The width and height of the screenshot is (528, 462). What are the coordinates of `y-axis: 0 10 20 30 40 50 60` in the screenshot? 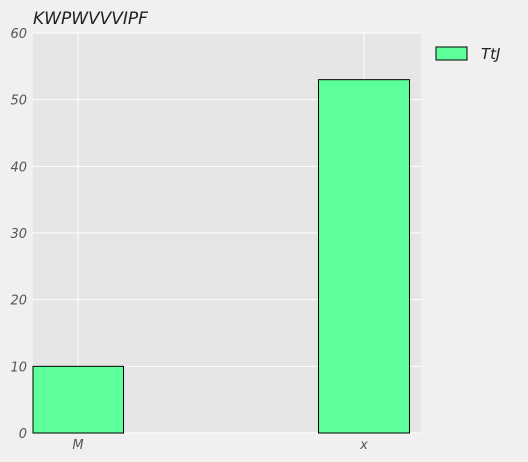 It's located at (18, 234).